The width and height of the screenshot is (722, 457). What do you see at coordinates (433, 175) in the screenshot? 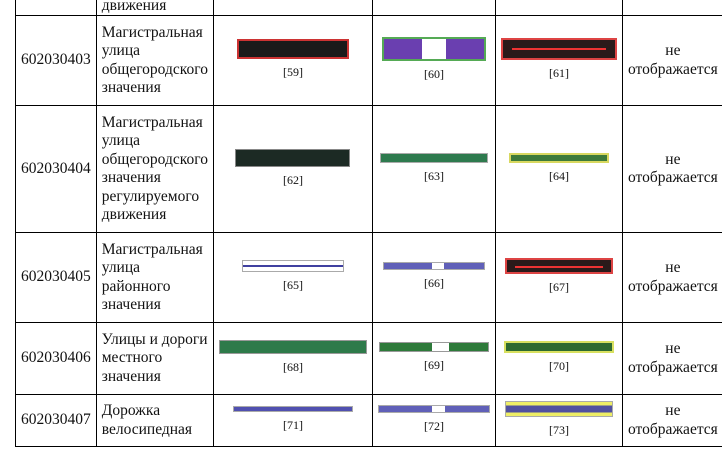
I see `ref: [63]` at bounding box center [433, 175].